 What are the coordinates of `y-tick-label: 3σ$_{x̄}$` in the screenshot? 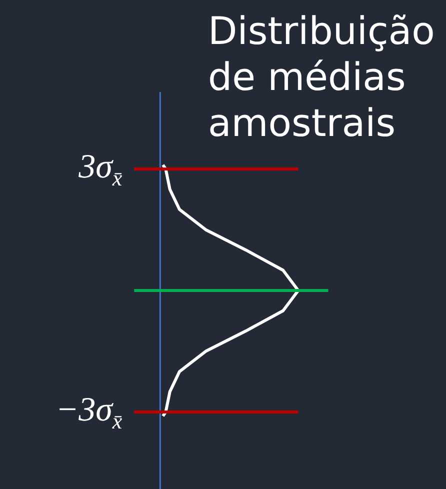 It's located at (100, 170).